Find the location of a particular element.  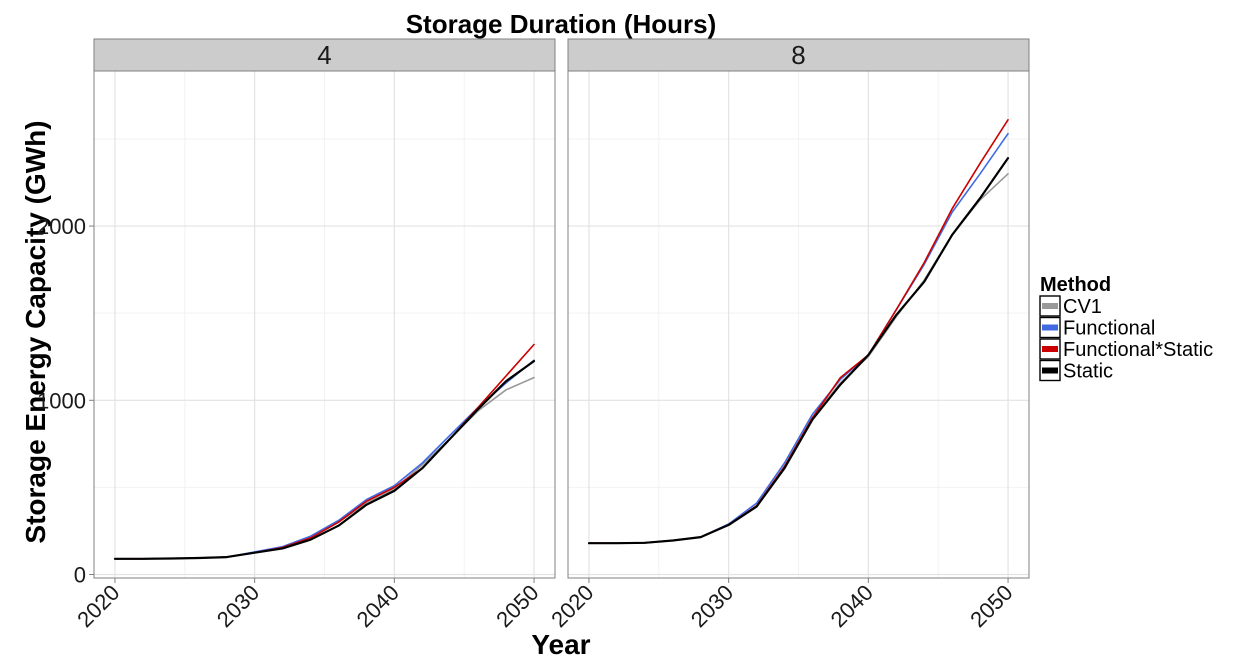

panel-strip-label: 8 is located at coordinates (798, 55).